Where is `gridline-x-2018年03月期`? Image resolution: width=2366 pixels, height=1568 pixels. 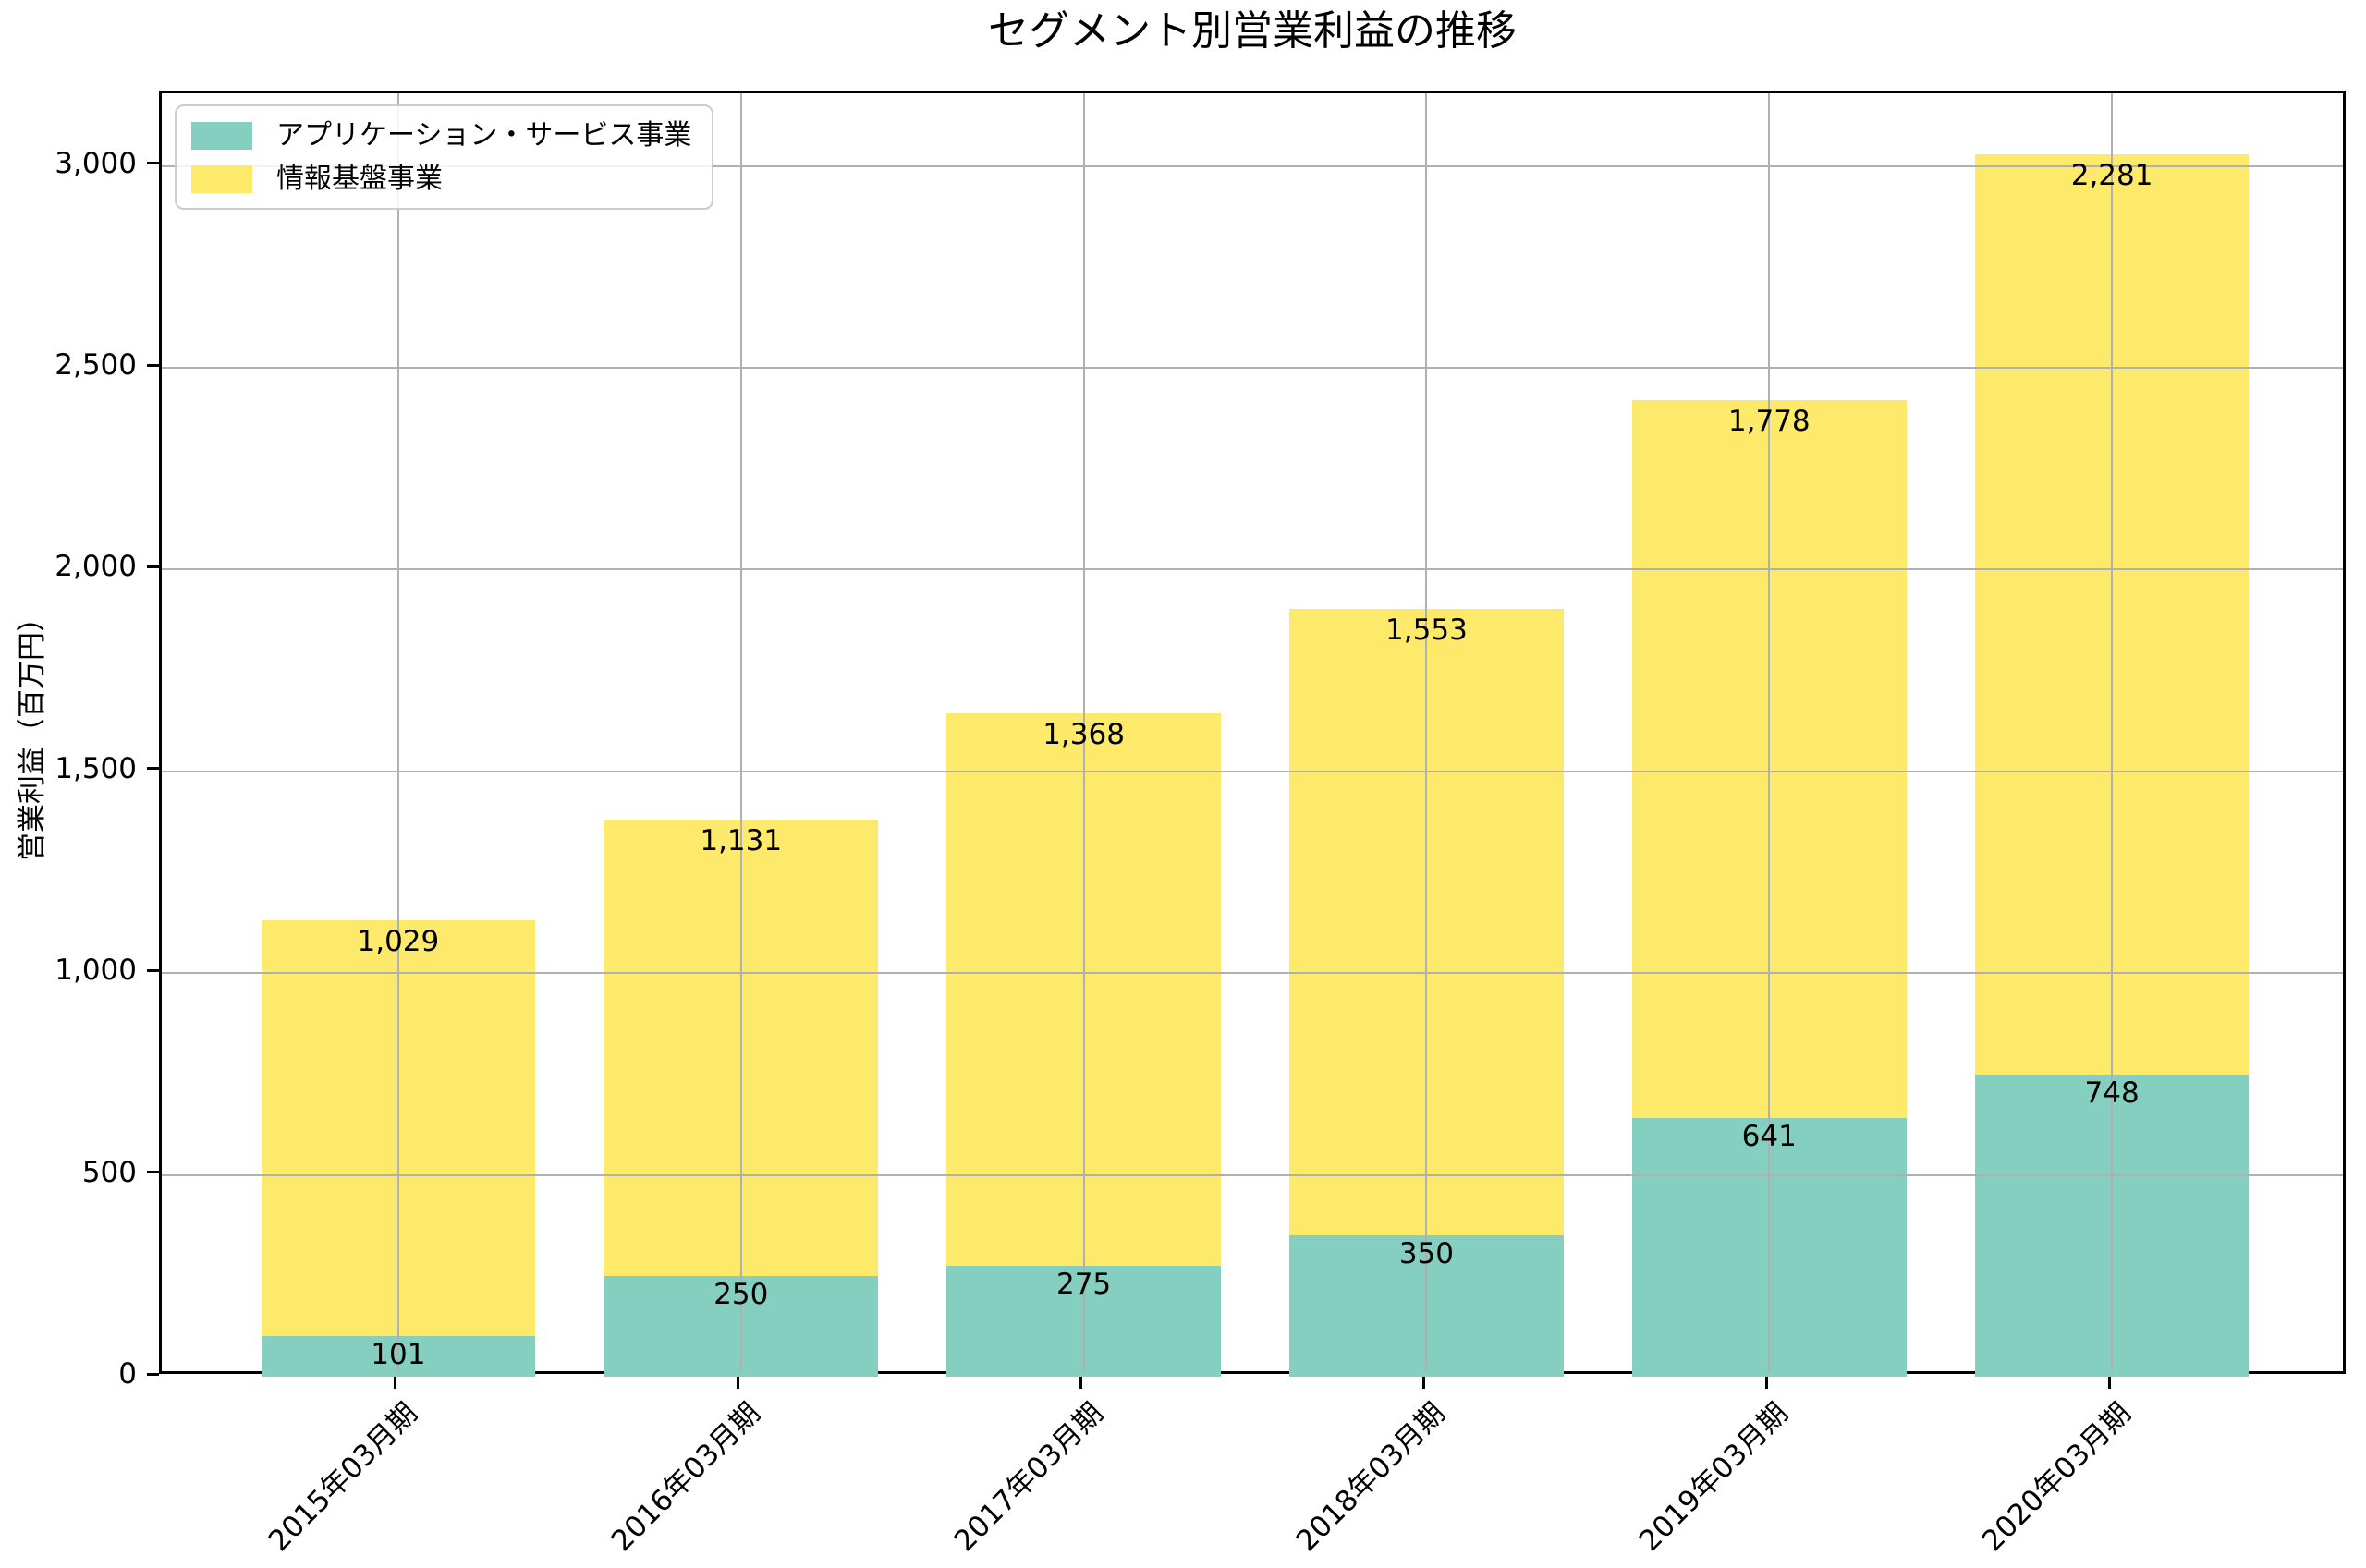 gridline-x-2018年03月期 is located at coordinates (1427, 732).